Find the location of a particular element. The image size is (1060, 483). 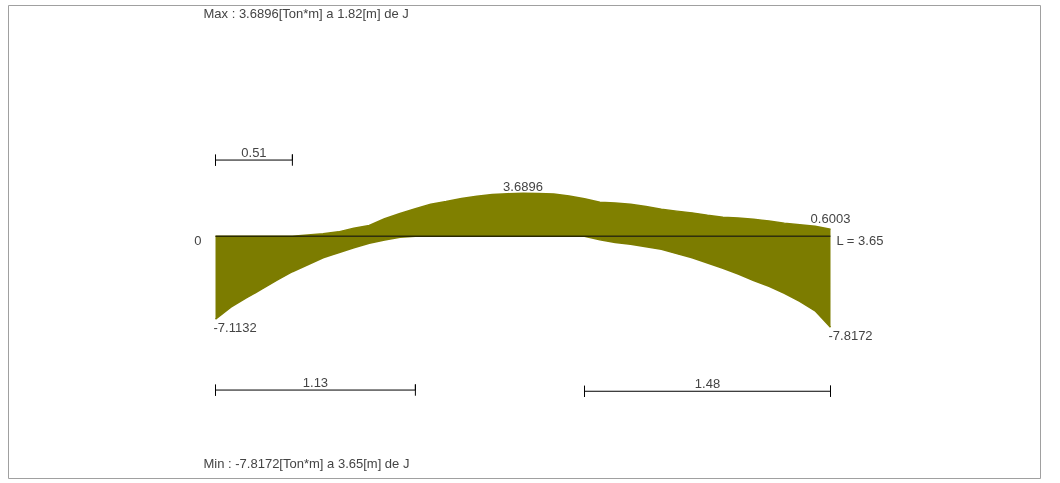

data-label: 0 is located at coordinates (198, 240).